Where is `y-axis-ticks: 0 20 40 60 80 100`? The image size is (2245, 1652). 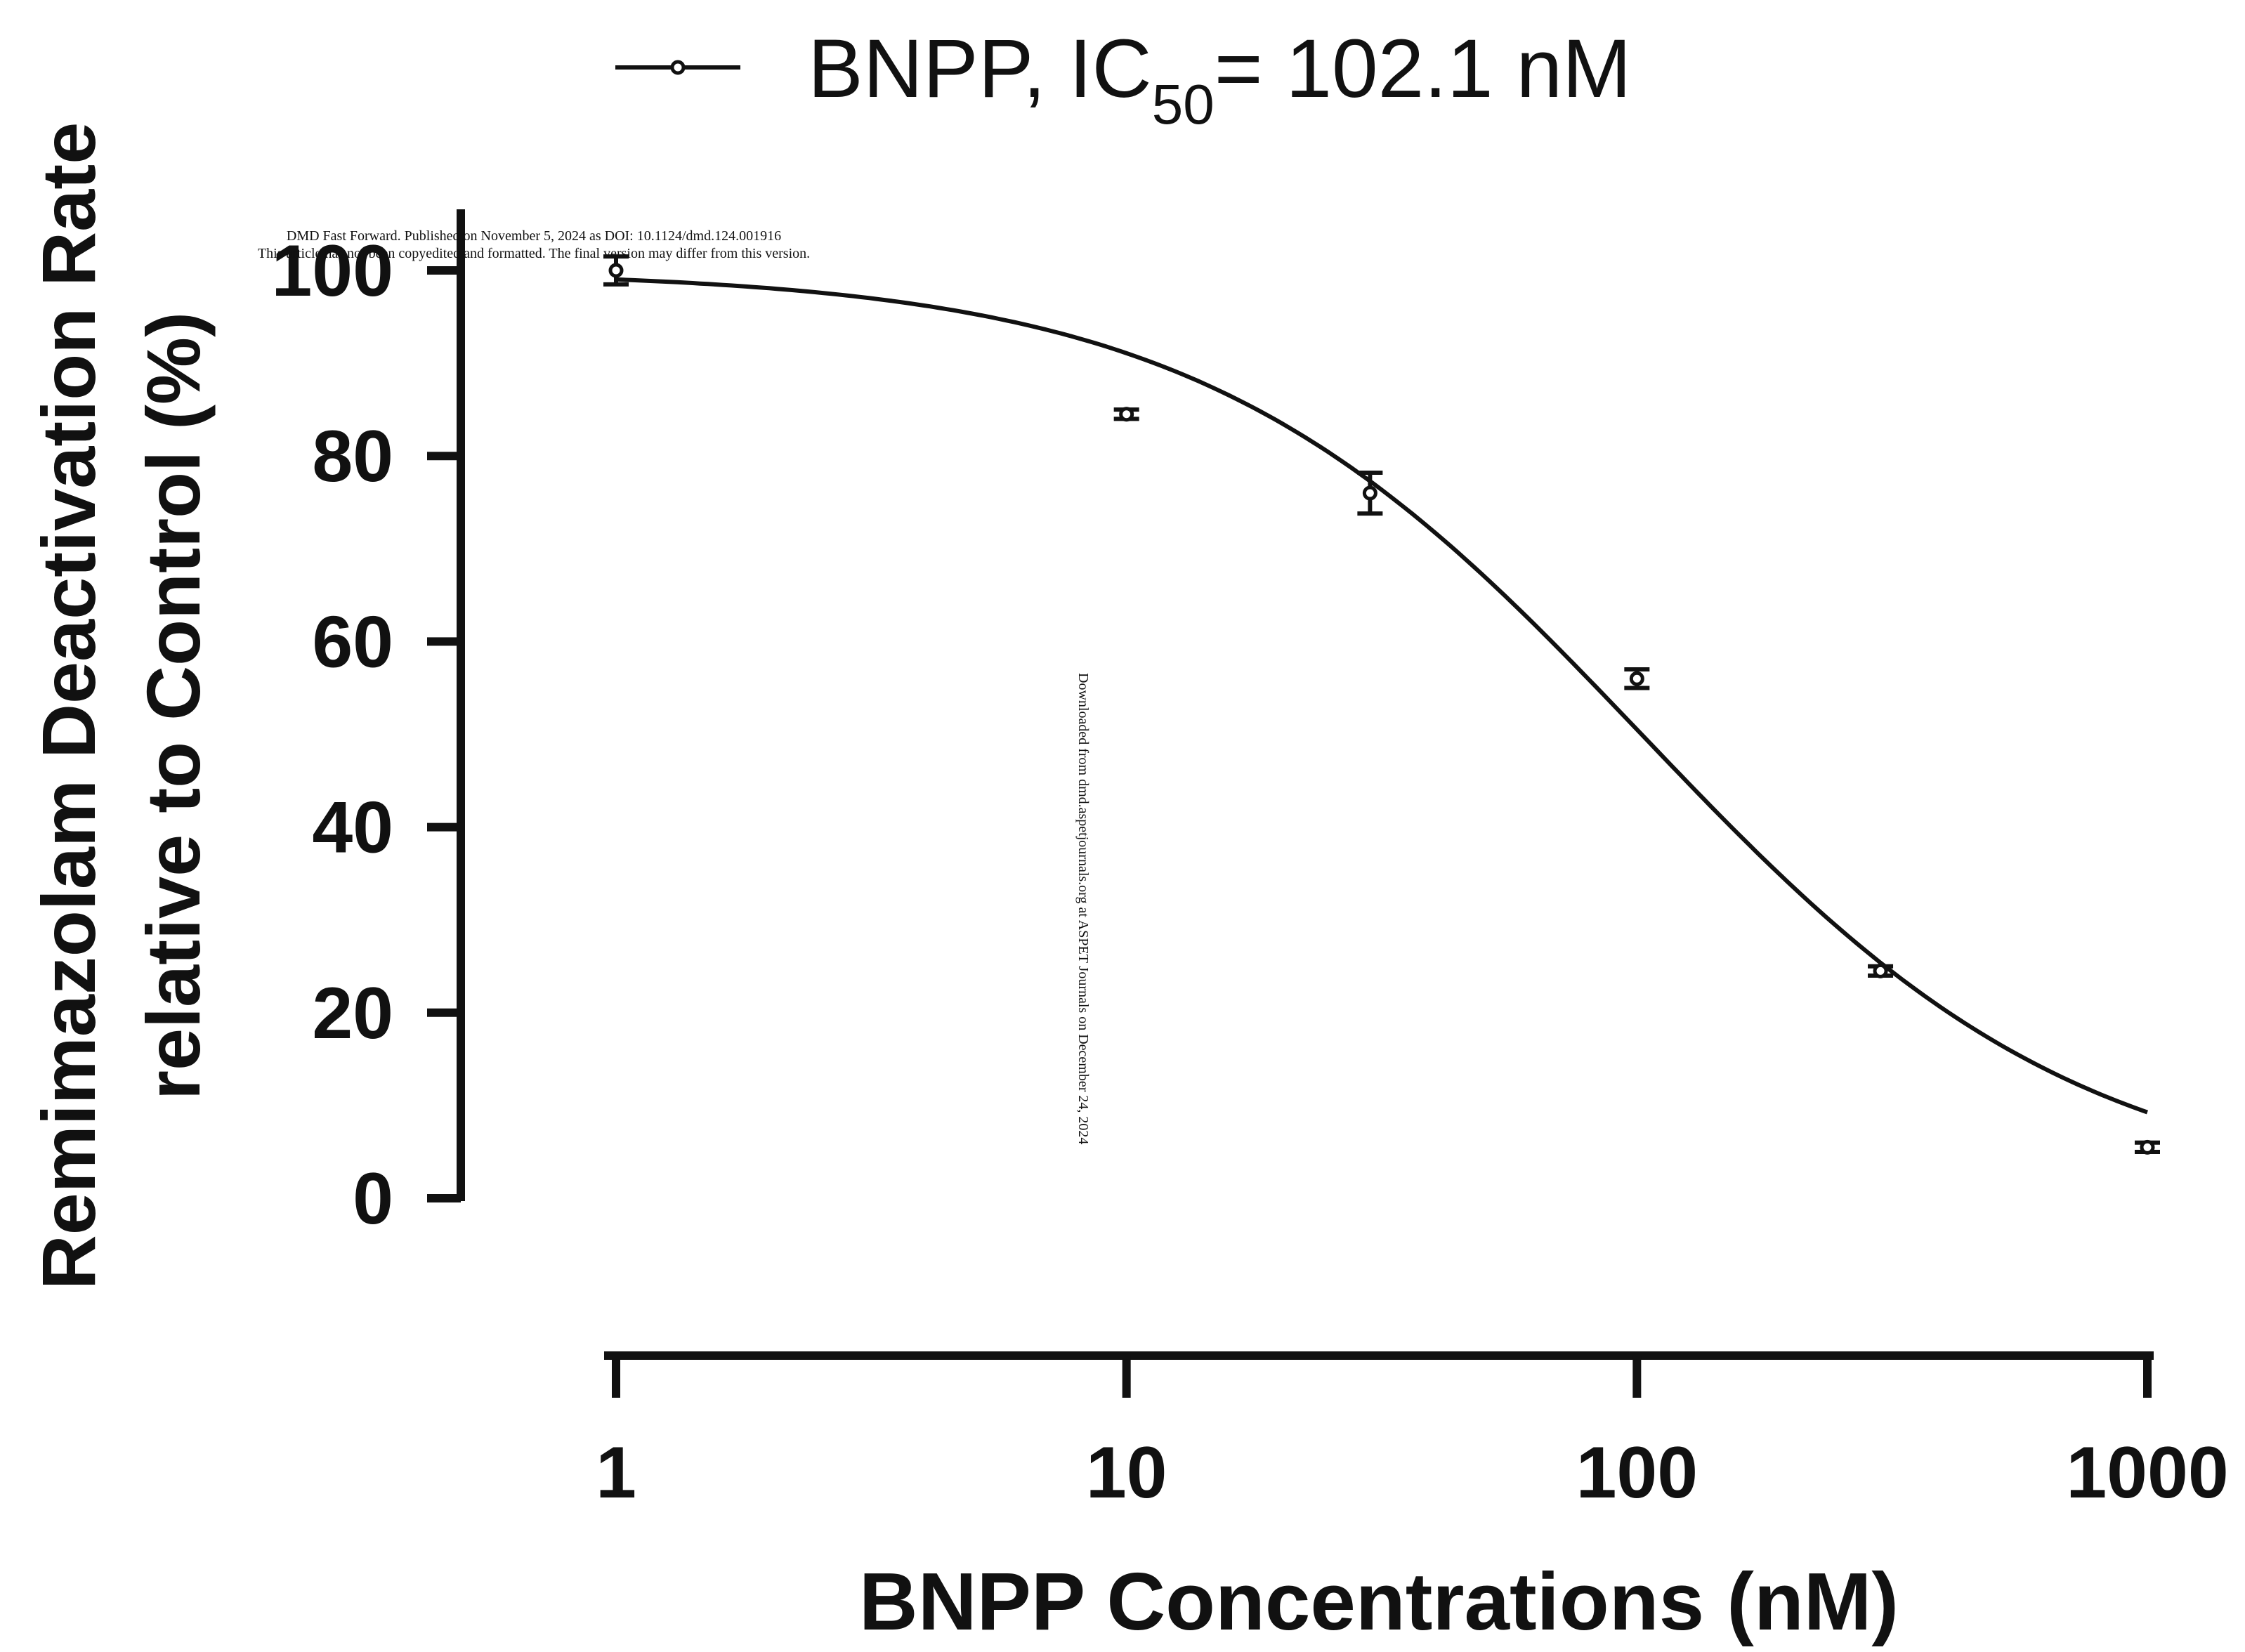 y-axis-ticks: 0 20 40 60 80 100 is located at coordinates (366, 735).